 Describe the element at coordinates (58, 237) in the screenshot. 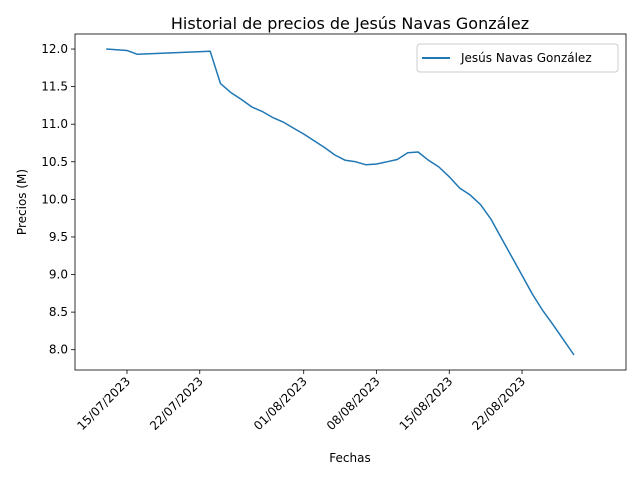

I see `y-tick-label-3: 9.5` at that location.